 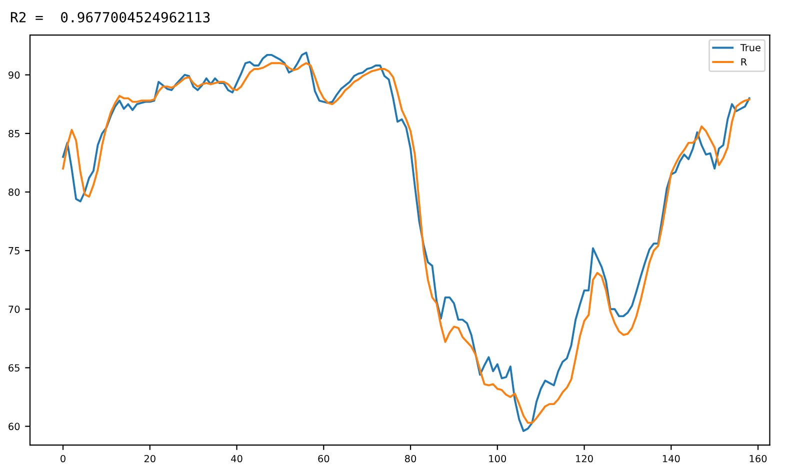 What do you see at coordinates (758, 458) in the screenshot?
I see `x-tick-label: 160` at bounding box center [758, 458].